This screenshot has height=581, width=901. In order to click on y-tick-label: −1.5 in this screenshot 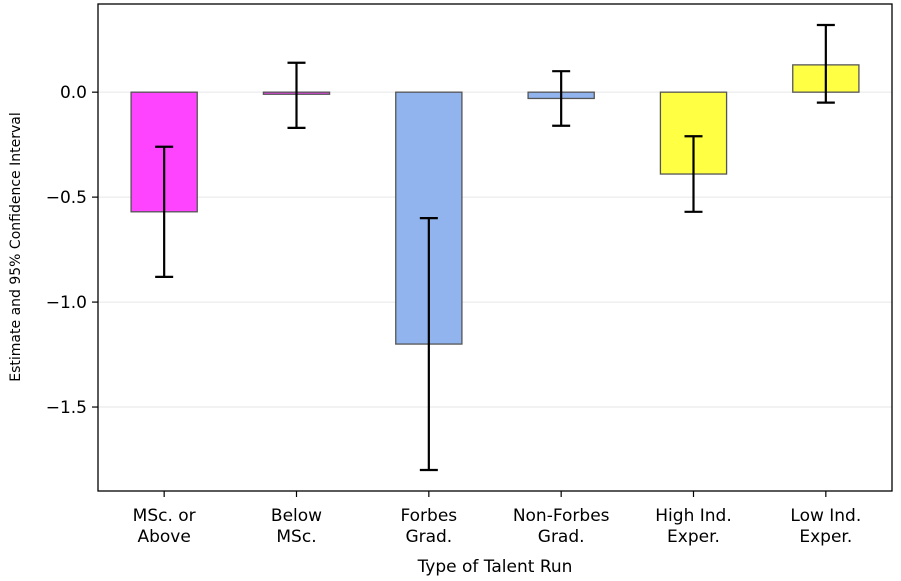, I will do `click(66, 408)`.